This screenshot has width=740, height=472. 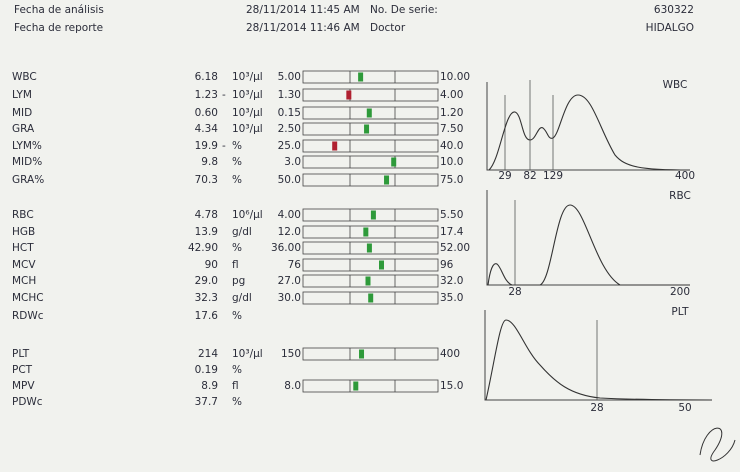 I want to click on range-high: 10.00, so click(x=455, y=77).